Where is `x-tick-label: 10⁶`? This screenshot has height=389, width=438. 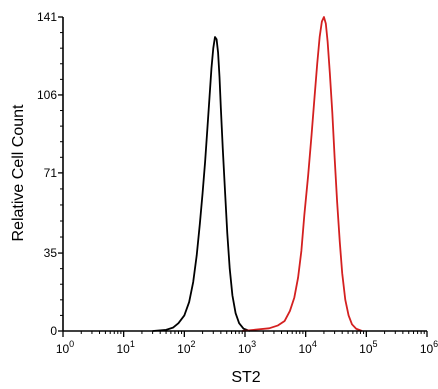
x-tick-label: 10⁶ is located at coordinates (429, 347).